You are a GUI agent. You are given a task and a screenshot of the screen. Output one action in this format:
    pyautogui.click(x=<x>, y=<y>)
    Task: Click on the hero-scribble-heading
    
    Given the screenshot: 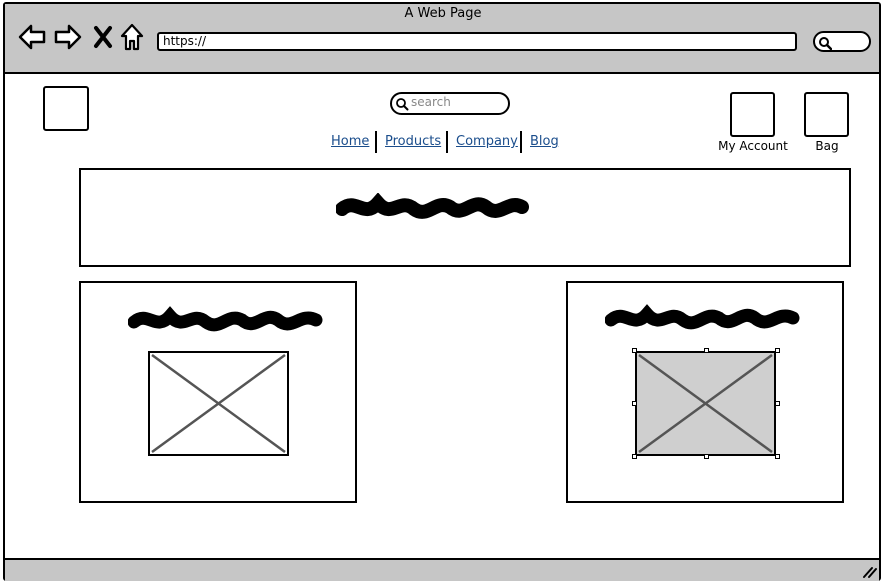 What is the action you would take?
    pyautogui.click(x=432, y=206)
    